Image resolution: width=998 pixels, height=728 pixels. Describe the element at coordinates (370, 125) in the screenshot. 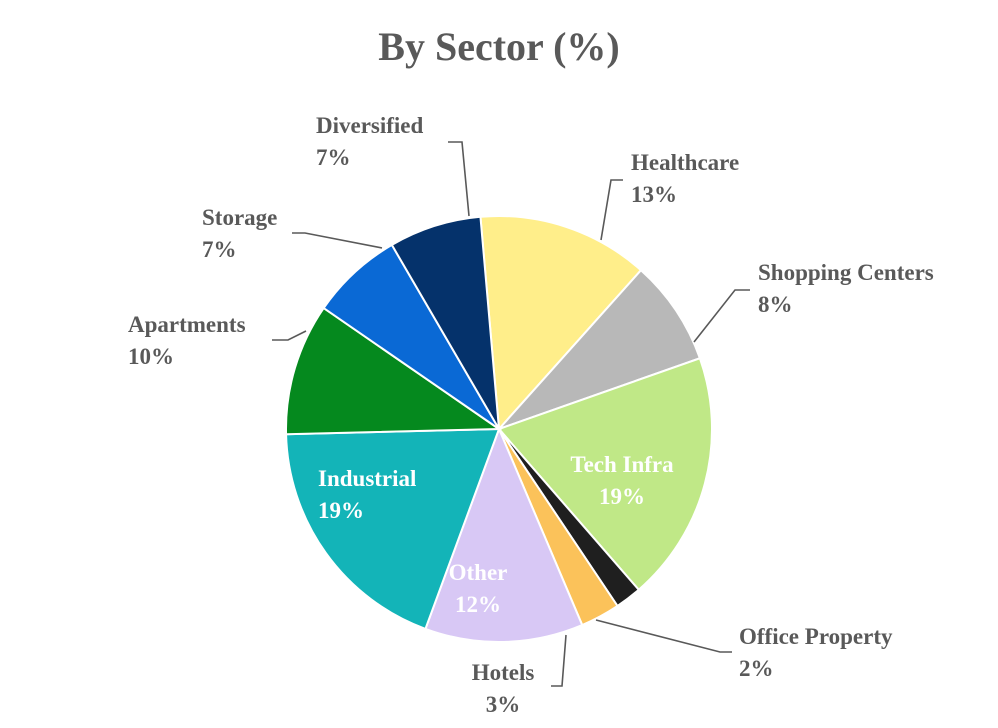

I see `slice-label-name: Diversified` at that location.